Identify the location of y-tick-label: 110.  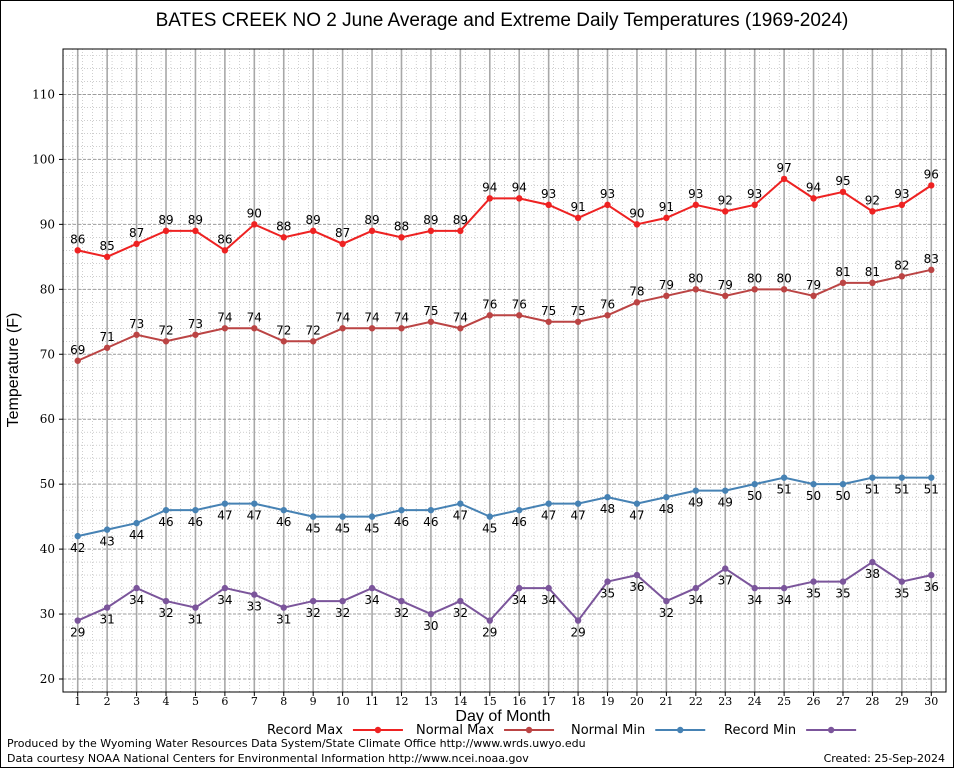
(43, 94).